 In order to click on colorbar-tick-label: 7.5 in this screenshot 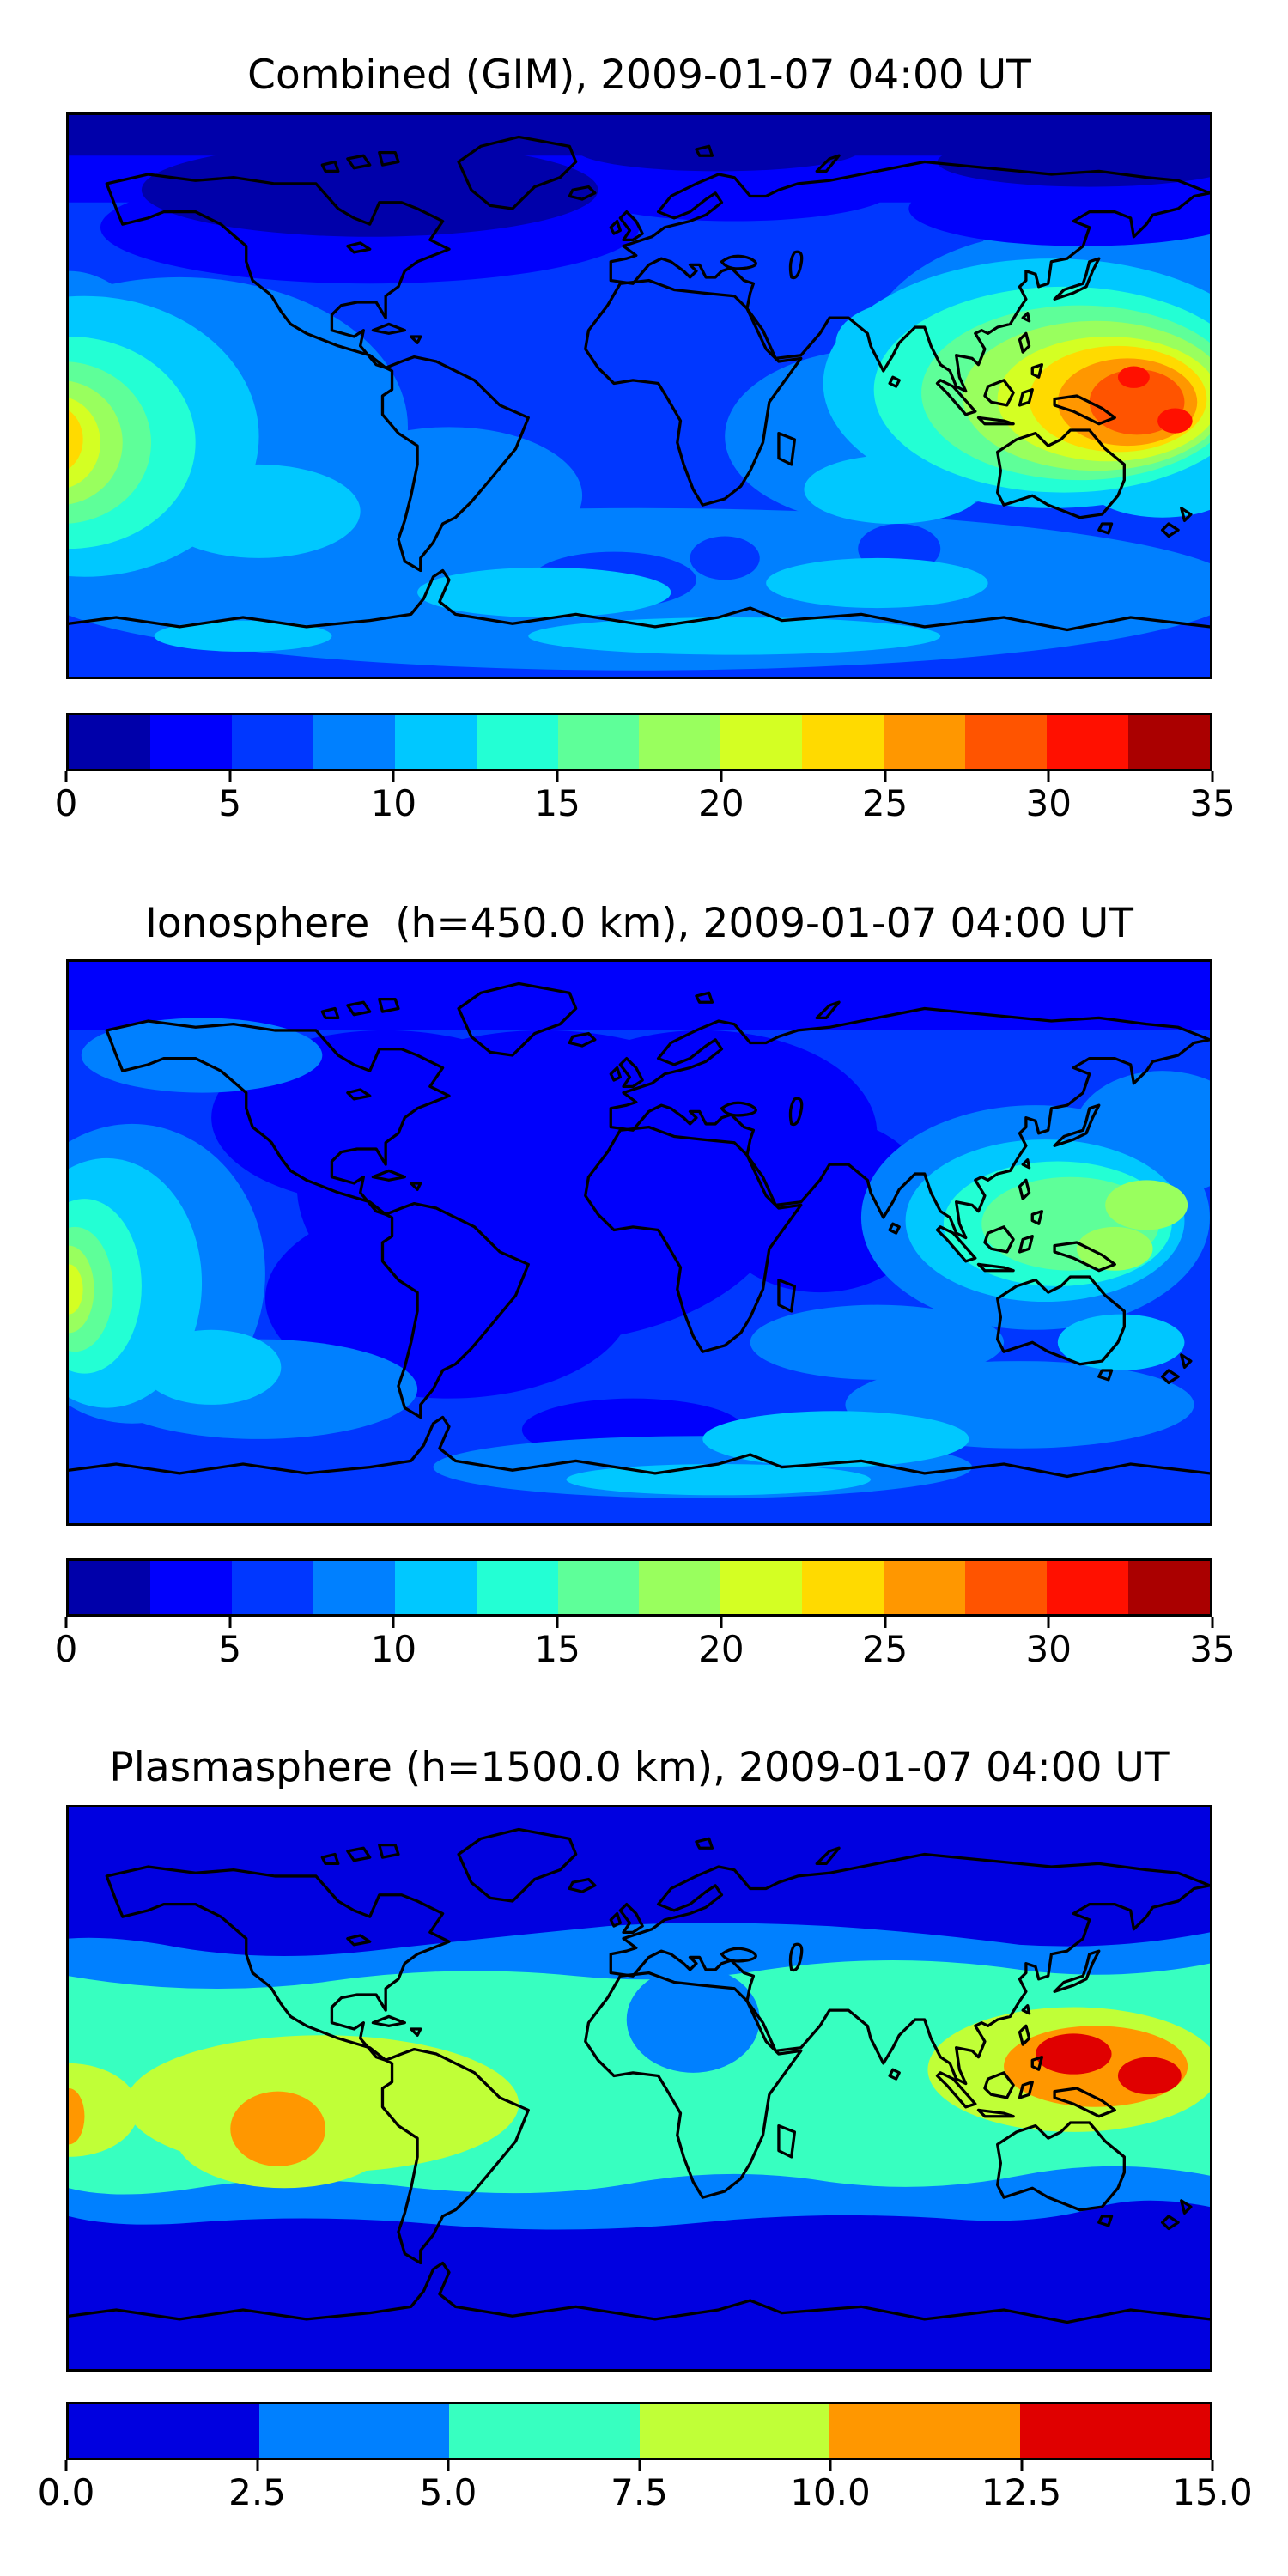, I will do `click(640, 2492)`.